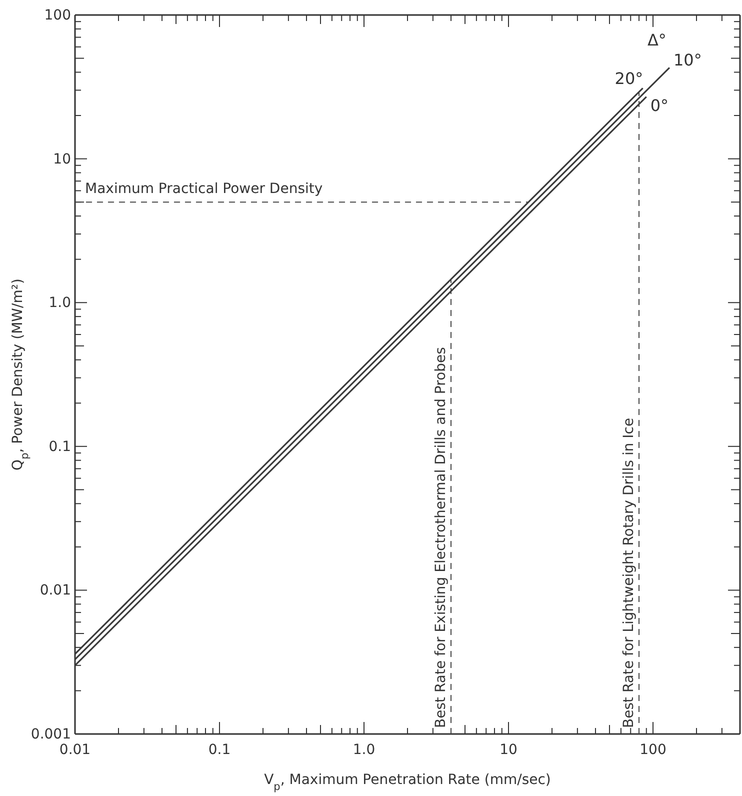 This screenshot has height=796, width=742. Describe the element at coordinates (57, 15) in the screenshot. I see `y-tick-label: 100` at that location.